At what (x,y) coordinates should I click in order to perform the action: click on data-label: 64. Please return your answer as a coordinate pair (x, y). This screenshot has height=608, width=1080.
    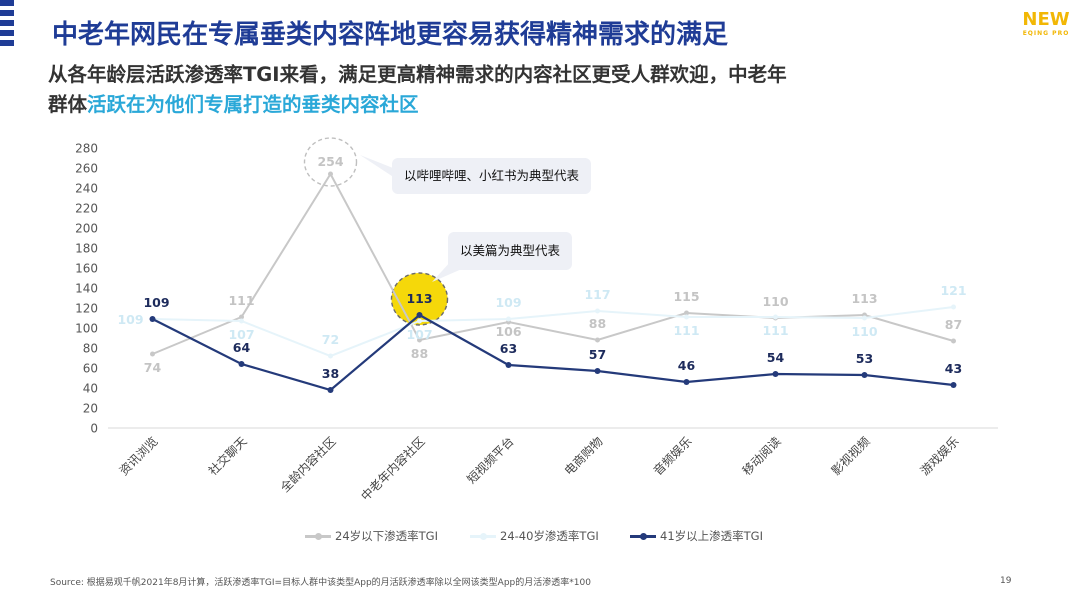
    Looking at the image, I should click on (242, 347).